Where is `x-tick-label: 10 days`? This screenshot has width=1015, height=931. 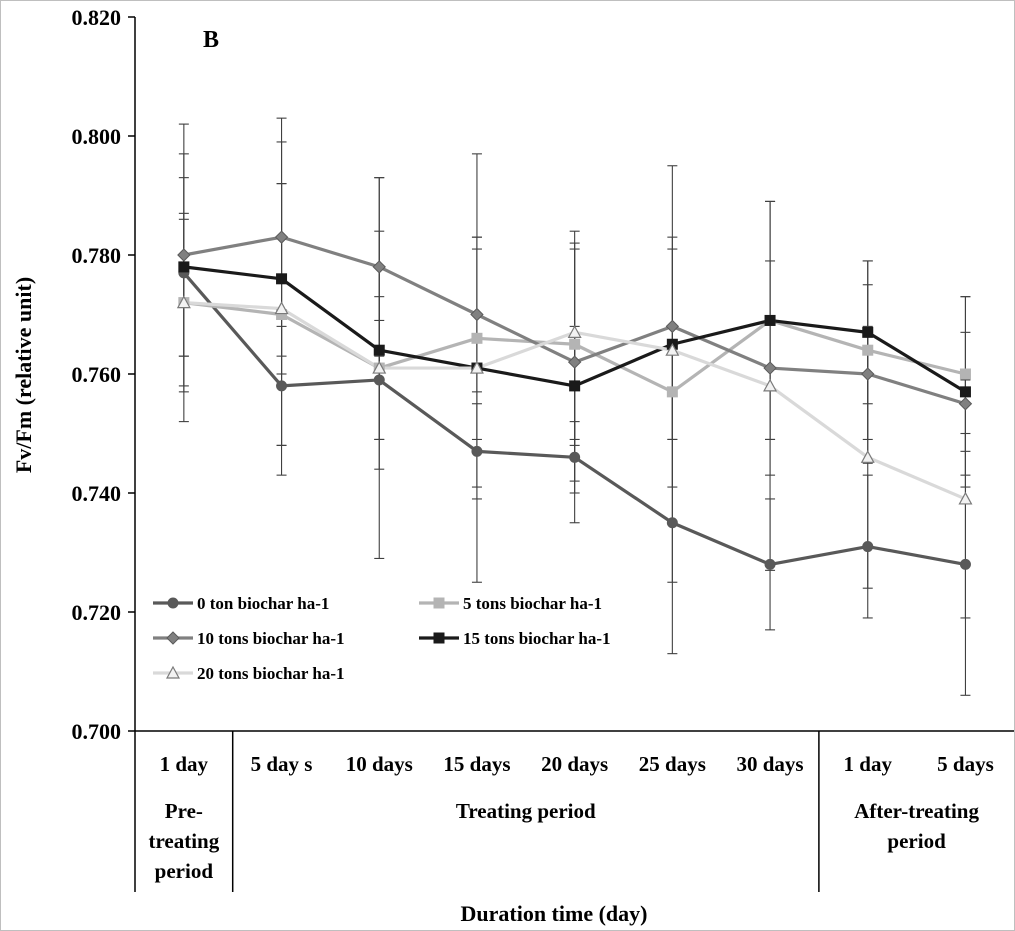
x-tick-label: 10 days is located at coordinates (379, 764).